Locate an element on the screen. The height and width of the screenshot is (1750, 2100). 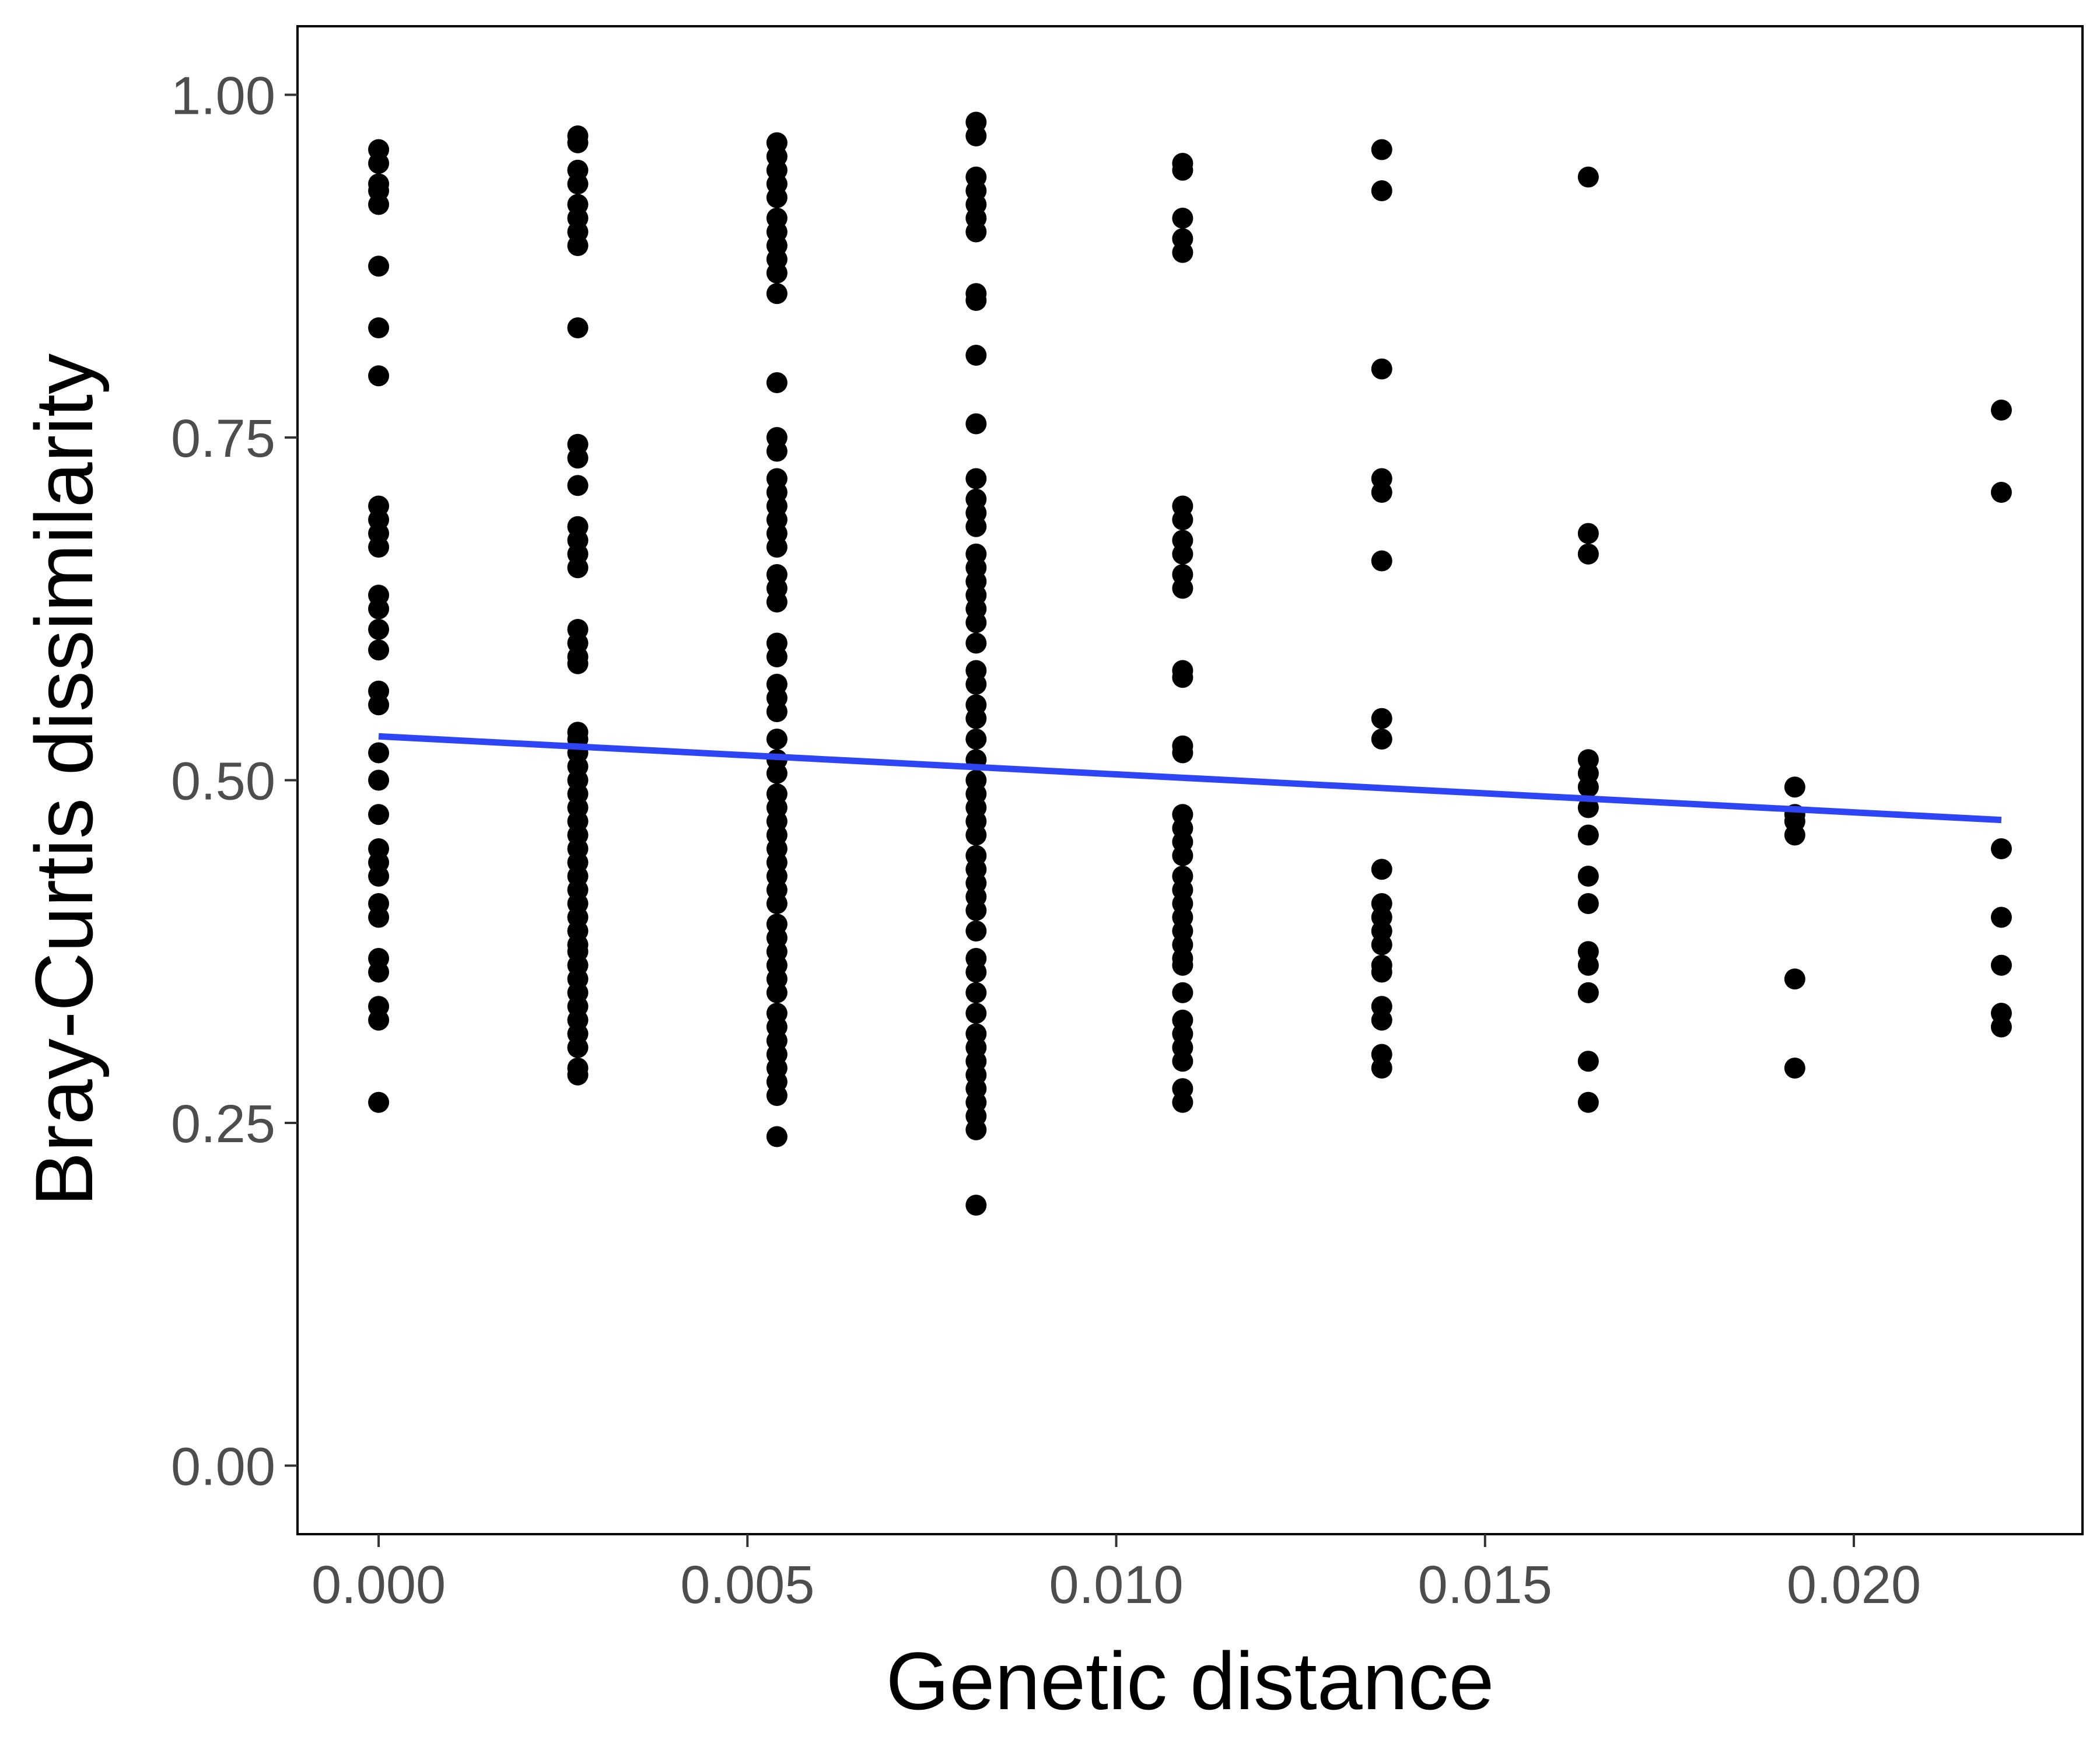
y-tick-label: 0.75 is located at coordinates (223, 438).